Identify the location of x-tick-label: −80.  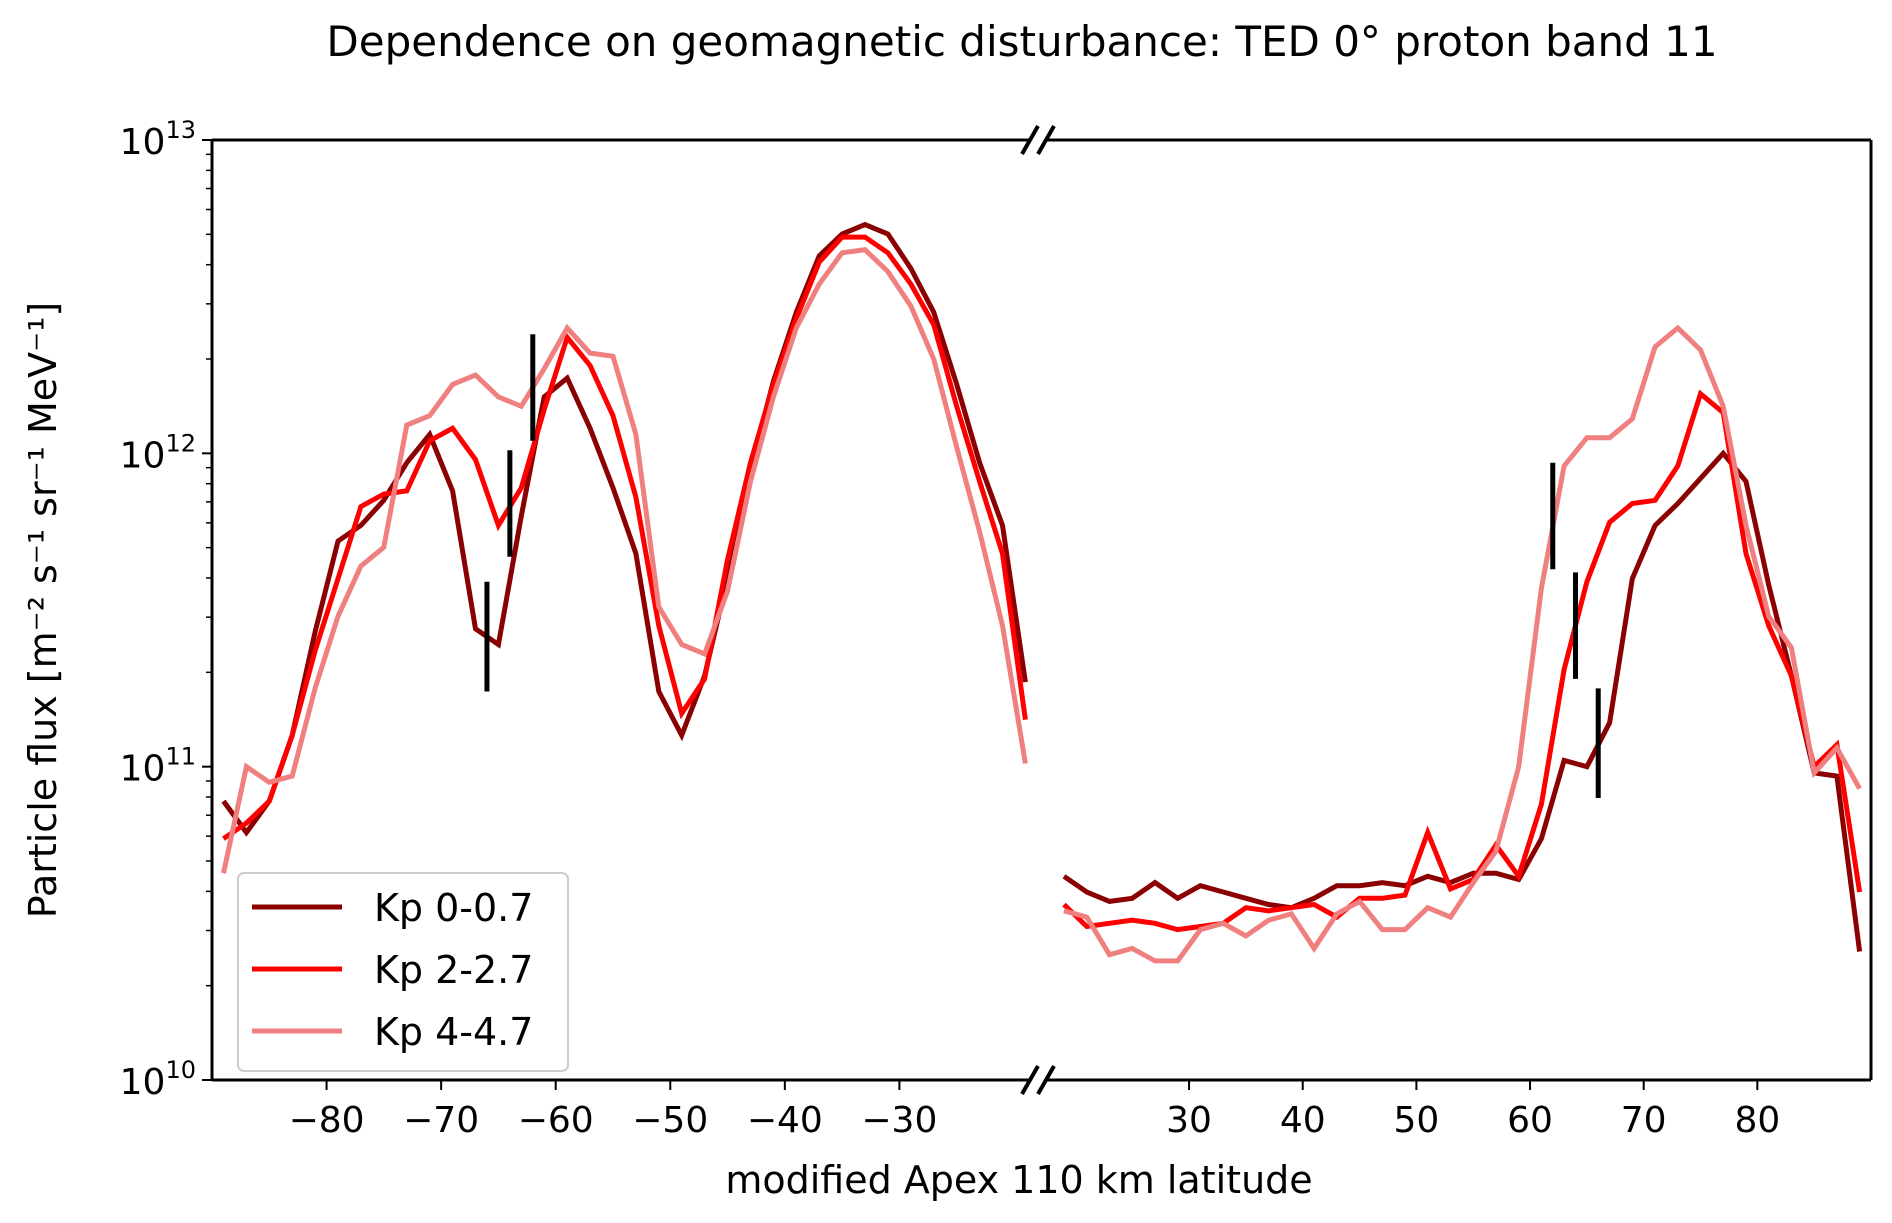
(327, 1120).